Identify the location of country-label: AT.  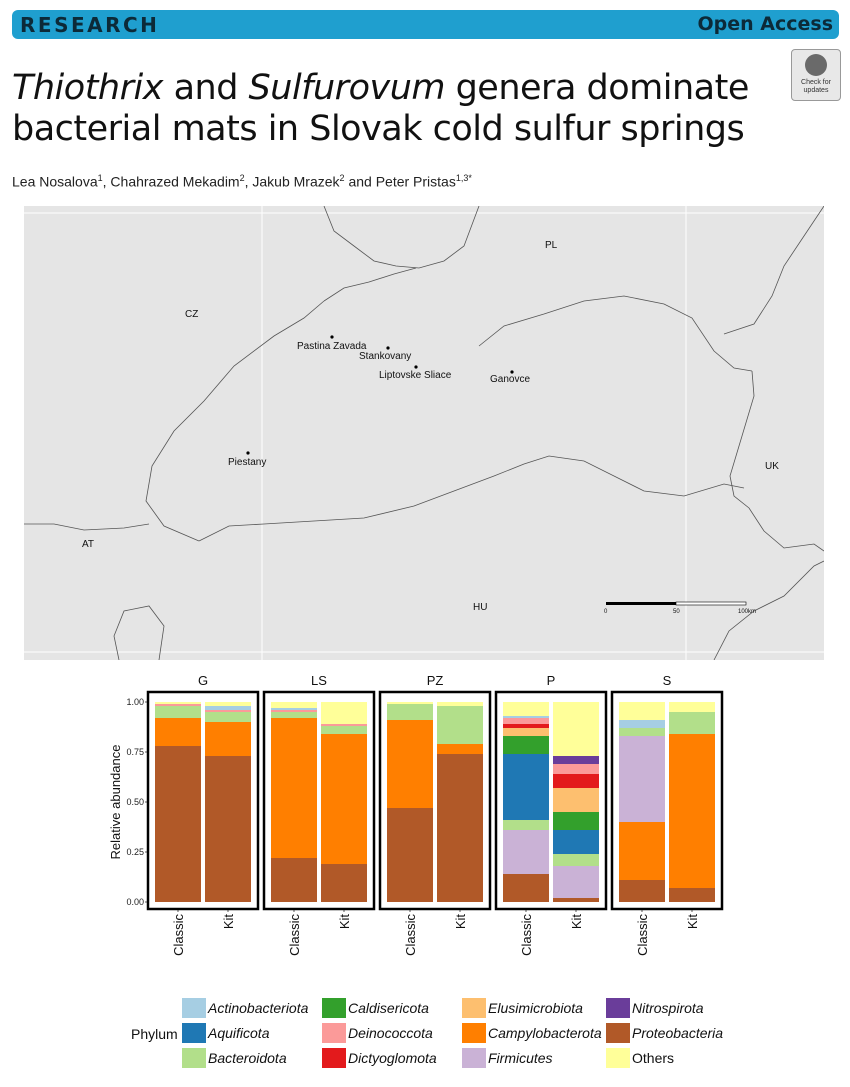
(88, 544).